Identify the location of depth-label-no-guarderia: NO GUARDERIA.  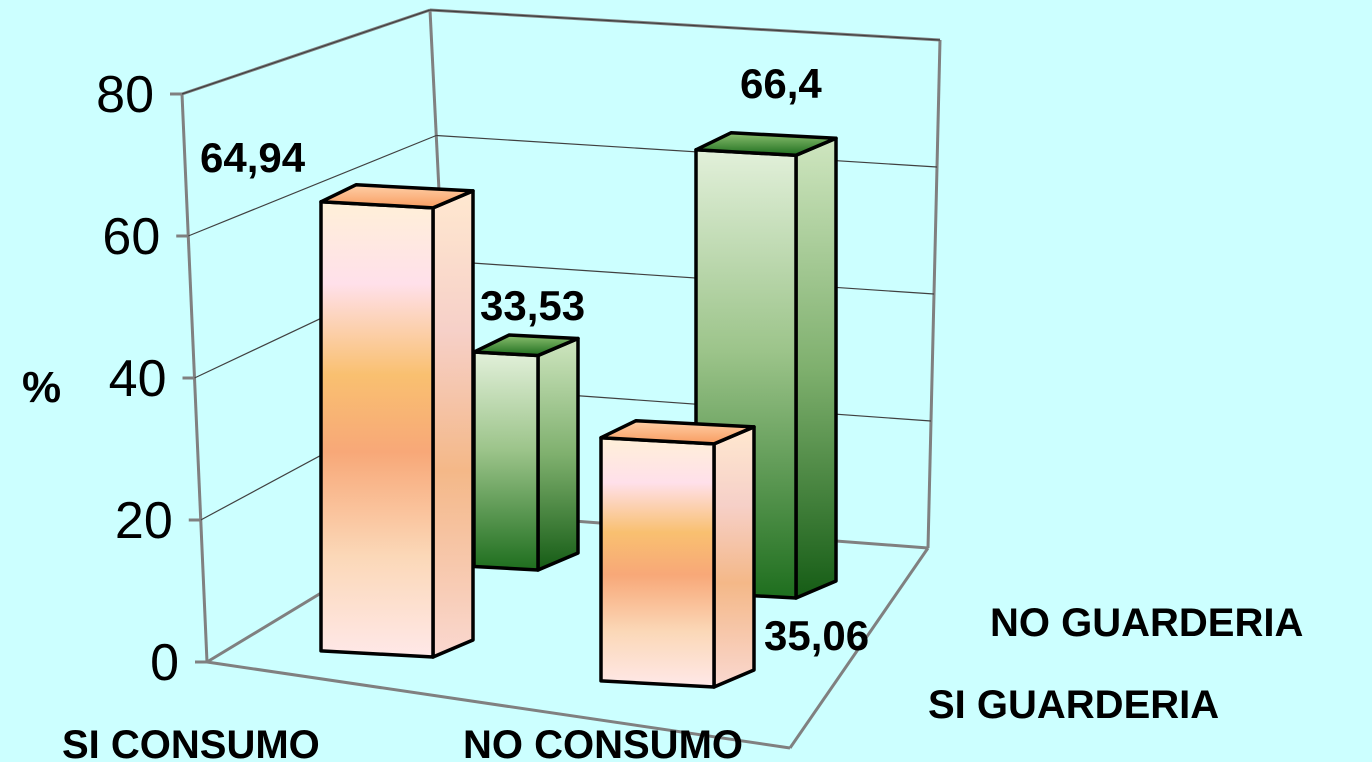
(1146, 623).